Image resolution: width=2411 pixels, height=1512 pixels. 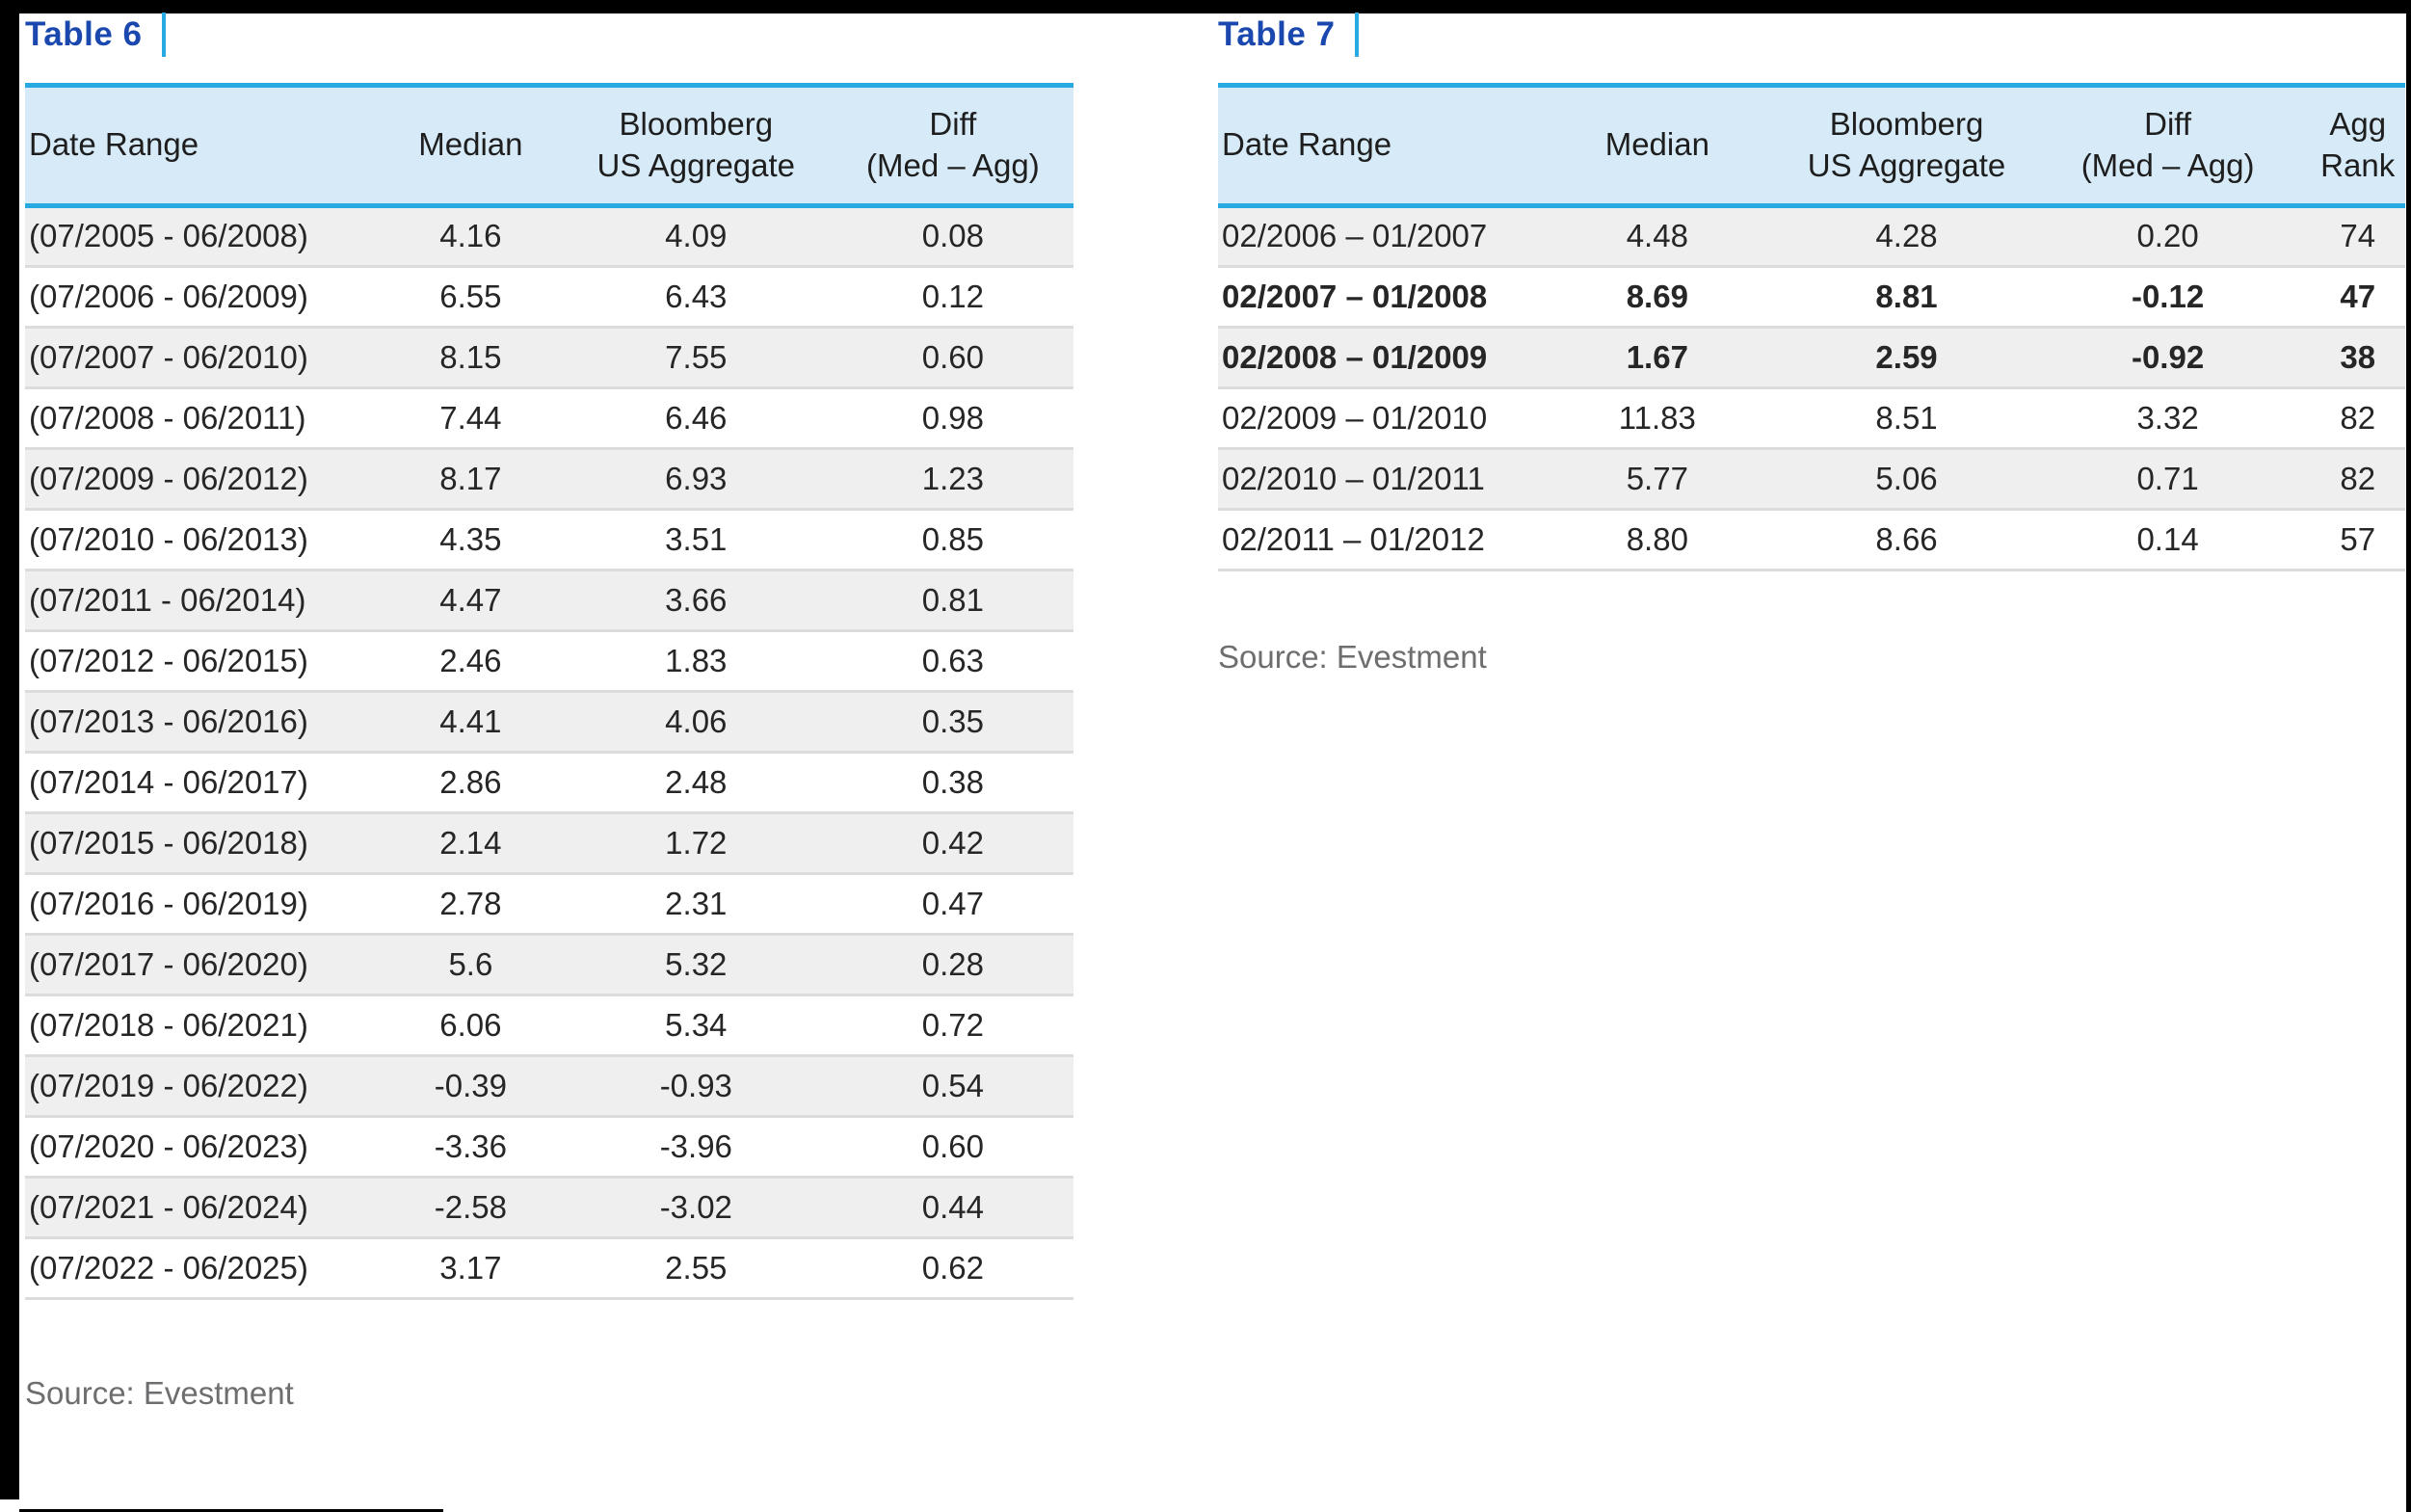 What do you see at coordinates (2168, 298) in the screenshot?
I see `diff-cell: -0.12` at bounding box center [2168, 298].